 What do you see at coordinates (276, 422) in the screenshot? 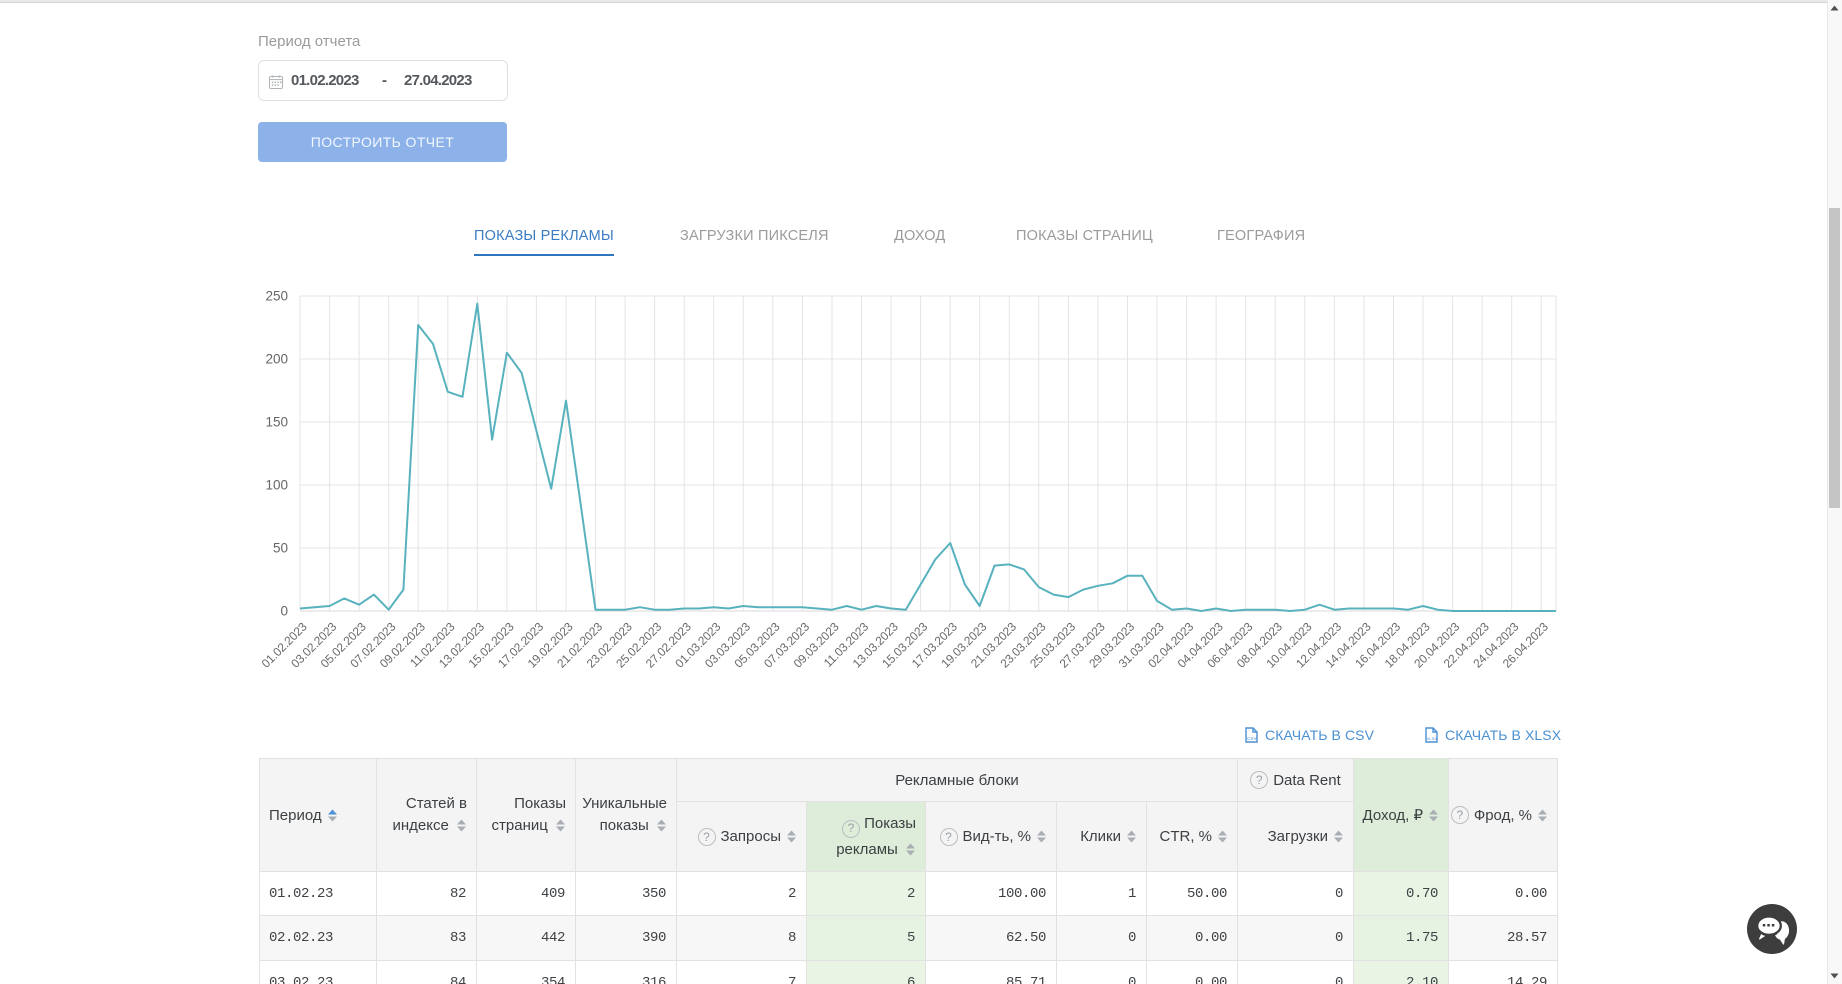
I see `svg-text: 150` at bounding box center [276, 422].